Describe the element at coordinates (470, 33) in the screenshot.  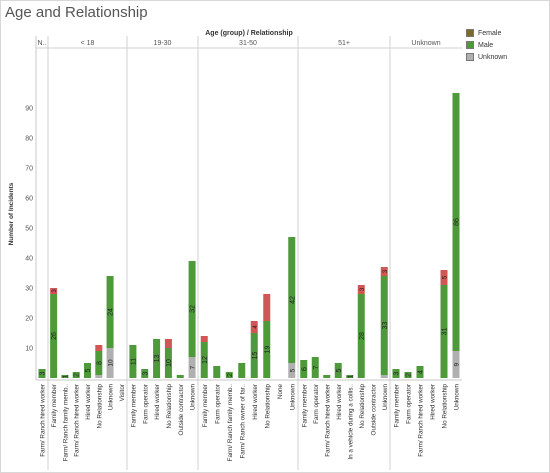
I see `legend-swatch-female` at that location.